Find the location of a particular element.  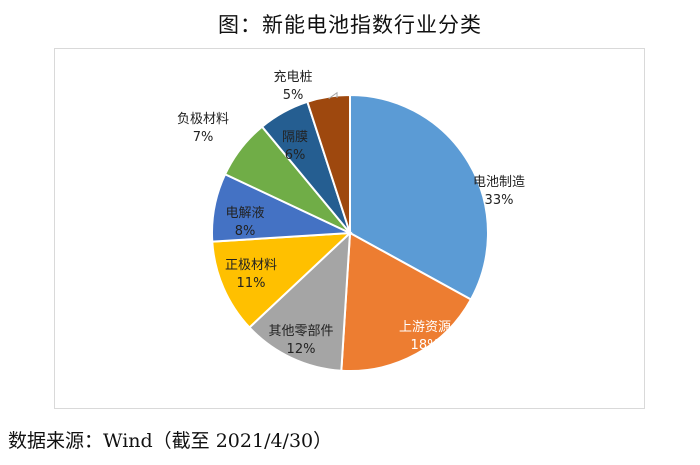

slice-value-label: 18% is located at coordinates (425, 345).